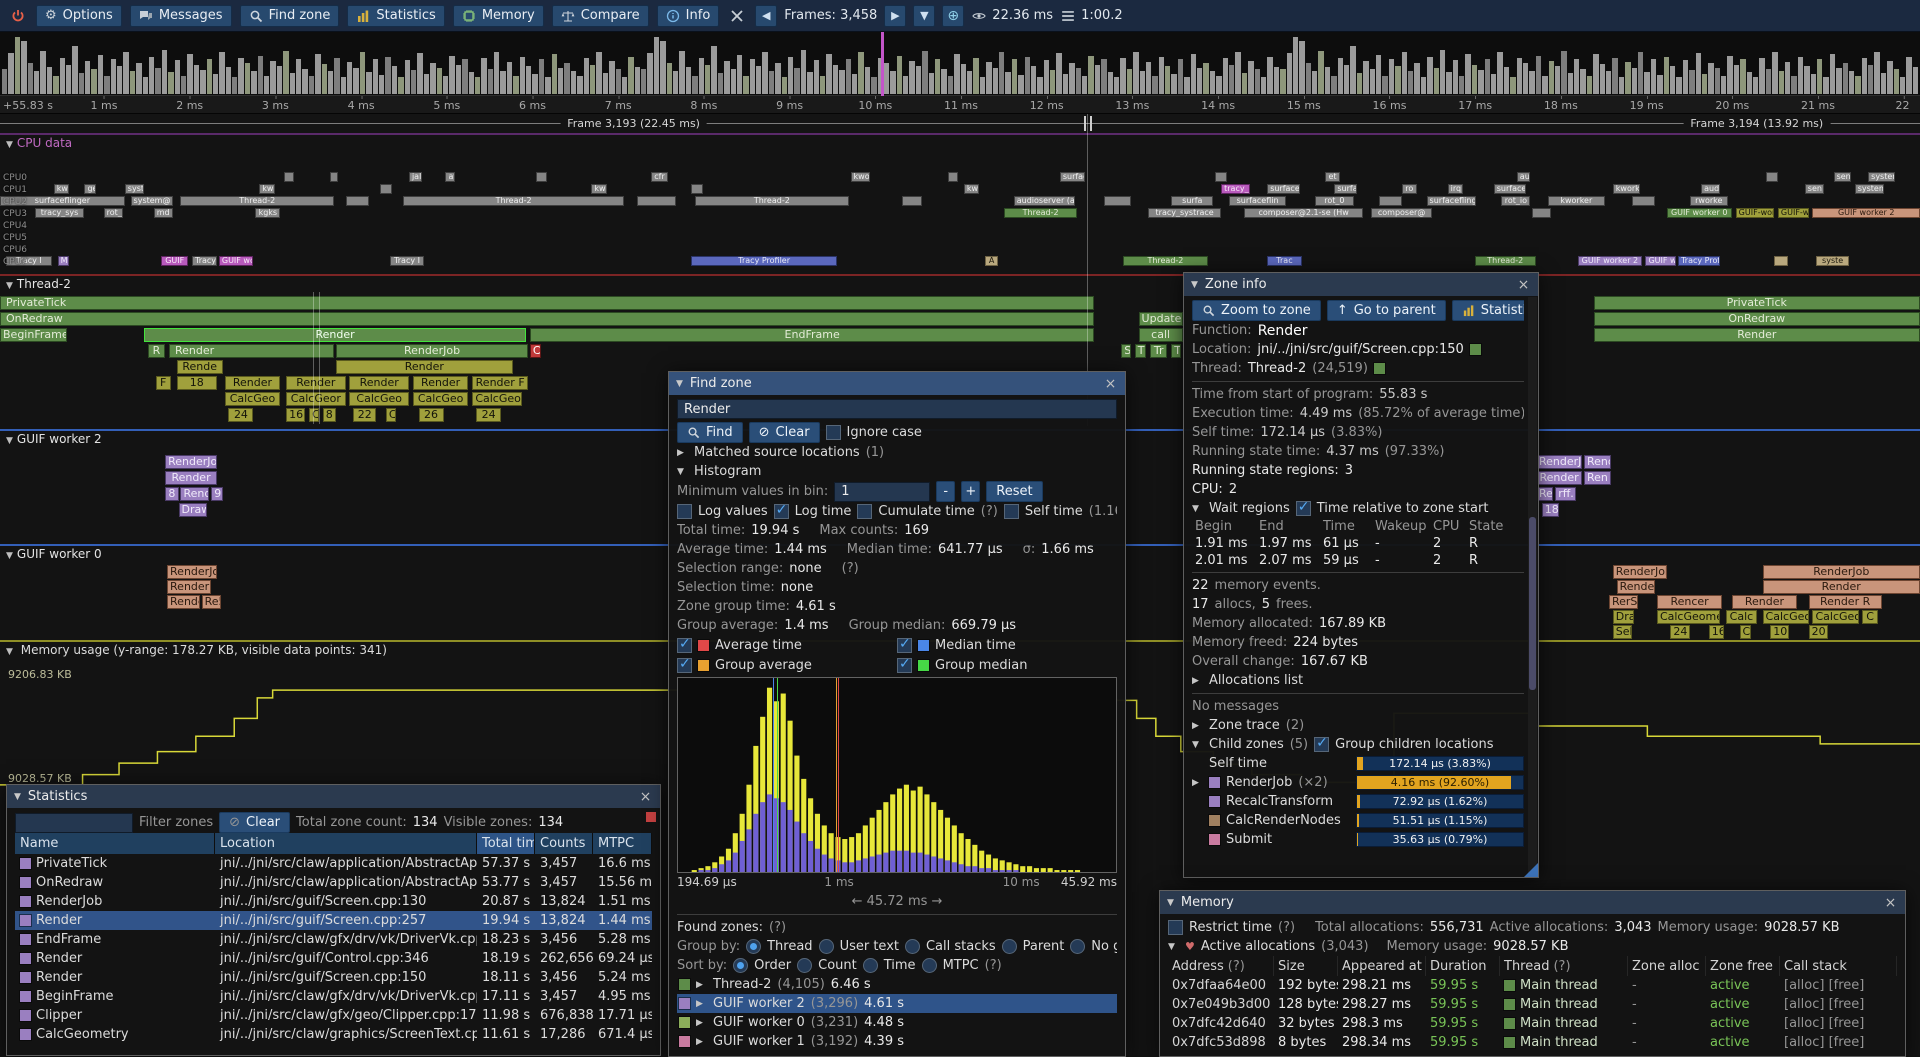 Image resolution: width=1920 pixels, height=1057 pixels. What do you see at coordinates (193, 510) in the screenshot?
I see `zone-bar: Draw` at bounding box center [193, 510].